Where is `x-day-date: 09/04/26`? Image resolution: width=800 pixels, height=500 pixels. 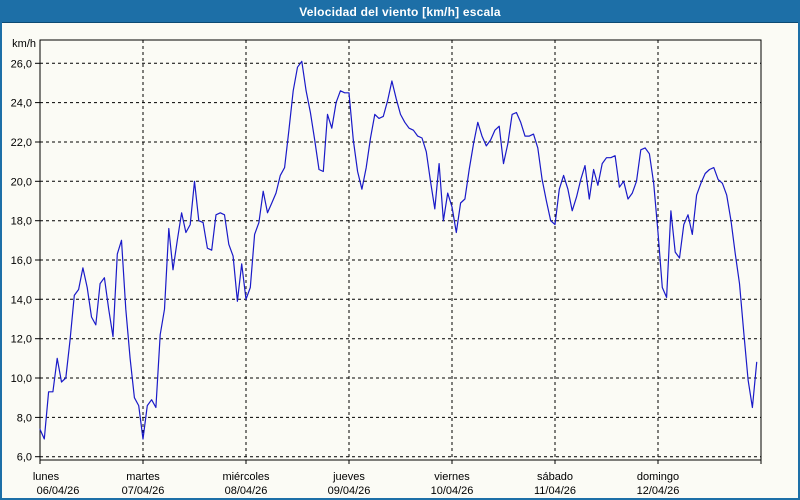
x-day-date: 09/04/26 is located at coordinates (349, 491).